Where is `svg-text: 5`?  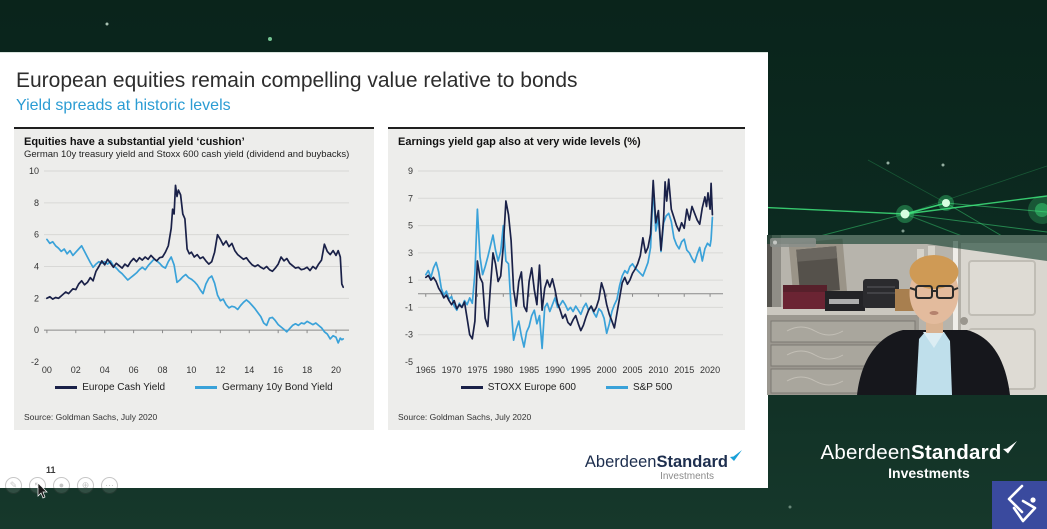 svg-text: 5 is located at coordinates (410, 226).